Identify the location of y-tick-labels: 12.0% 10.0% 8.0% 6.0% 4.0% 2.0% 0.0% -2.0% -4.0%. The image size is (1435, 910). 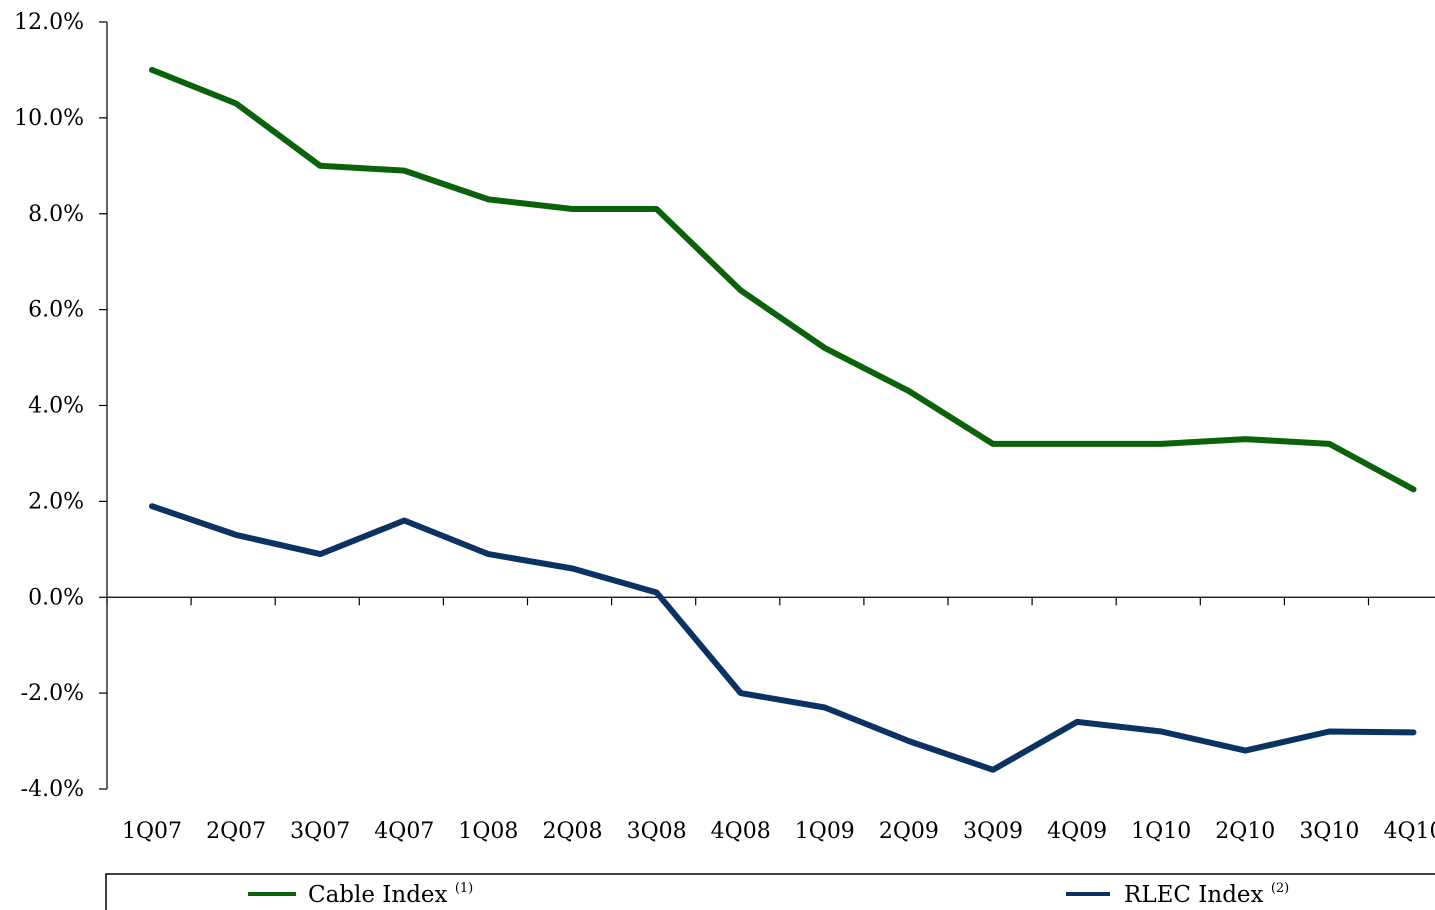
(49, 406).